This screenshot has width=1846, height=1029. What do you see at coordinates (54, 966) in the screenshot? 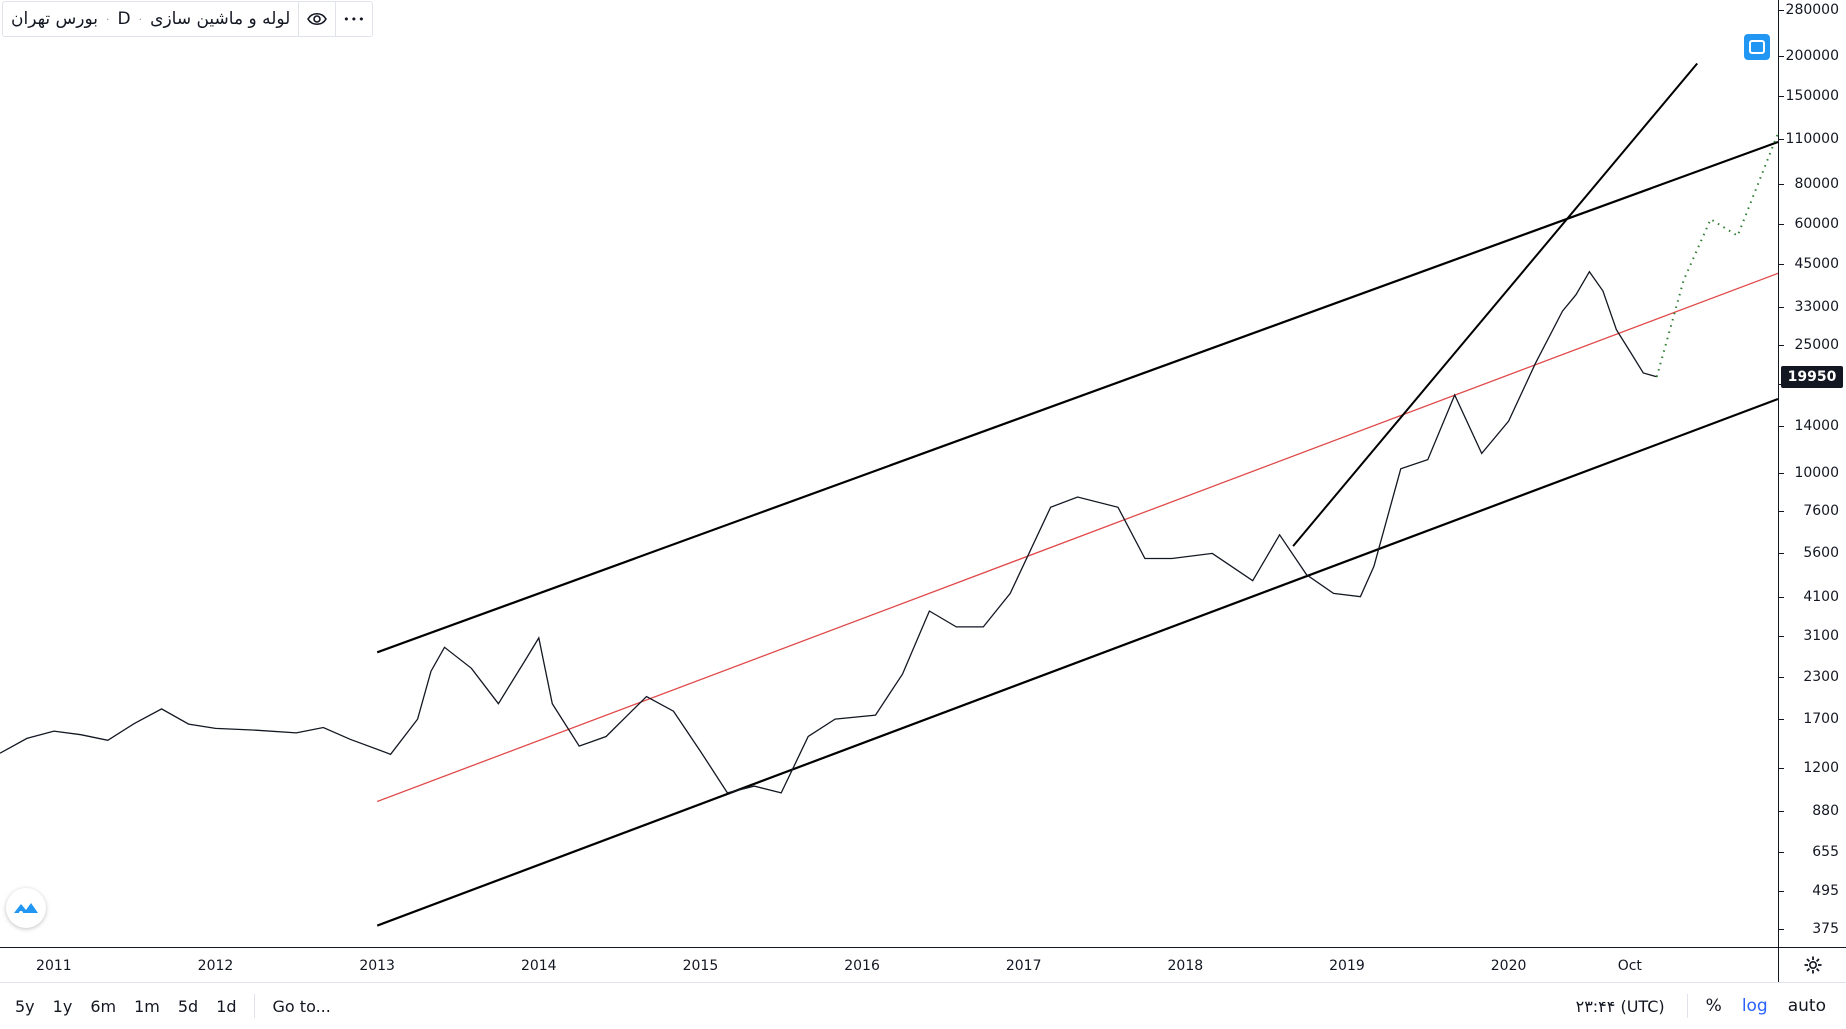
I see `time-axis-label: 2011` at bounding box center [54, 966].